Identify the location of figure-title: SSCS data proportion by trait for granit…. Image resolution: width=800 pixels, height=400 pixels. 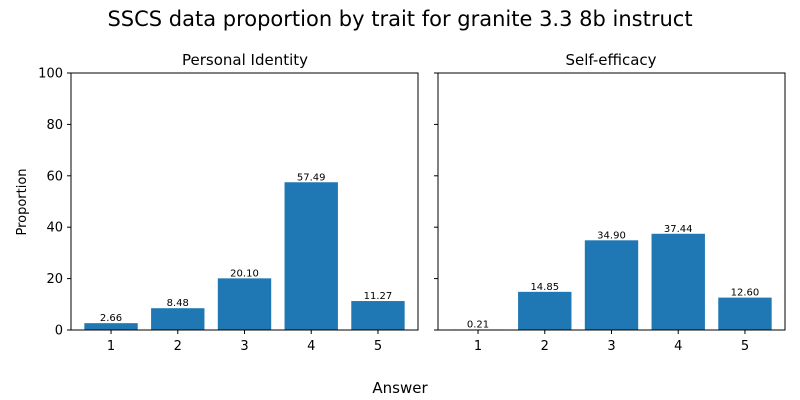
(399, 19).